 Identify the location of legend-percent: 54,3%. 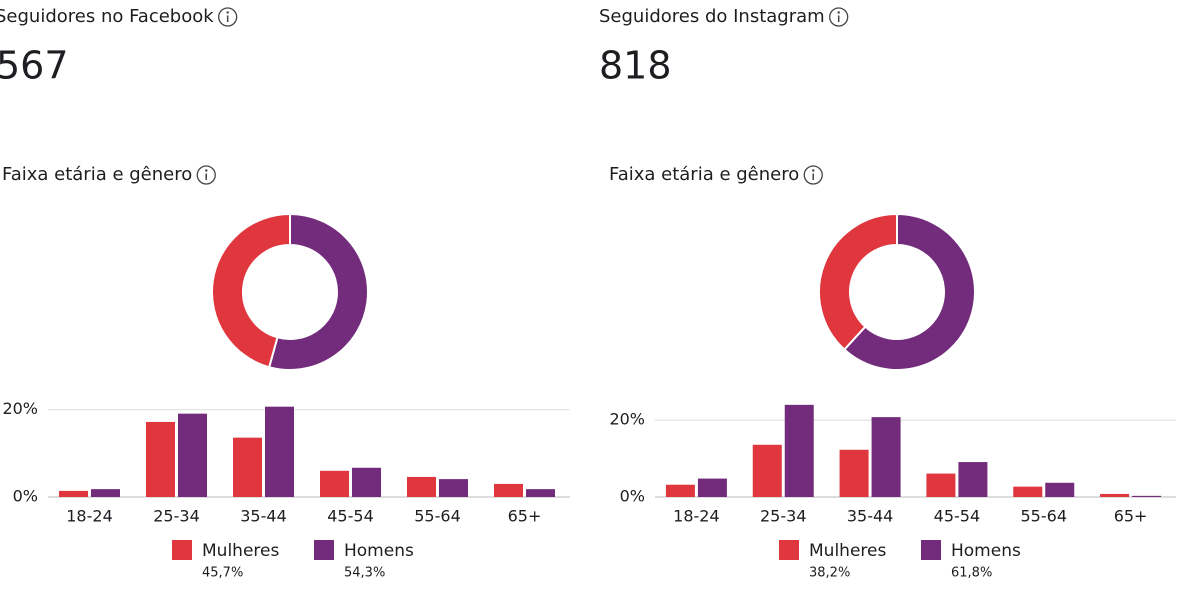
(364, 573).